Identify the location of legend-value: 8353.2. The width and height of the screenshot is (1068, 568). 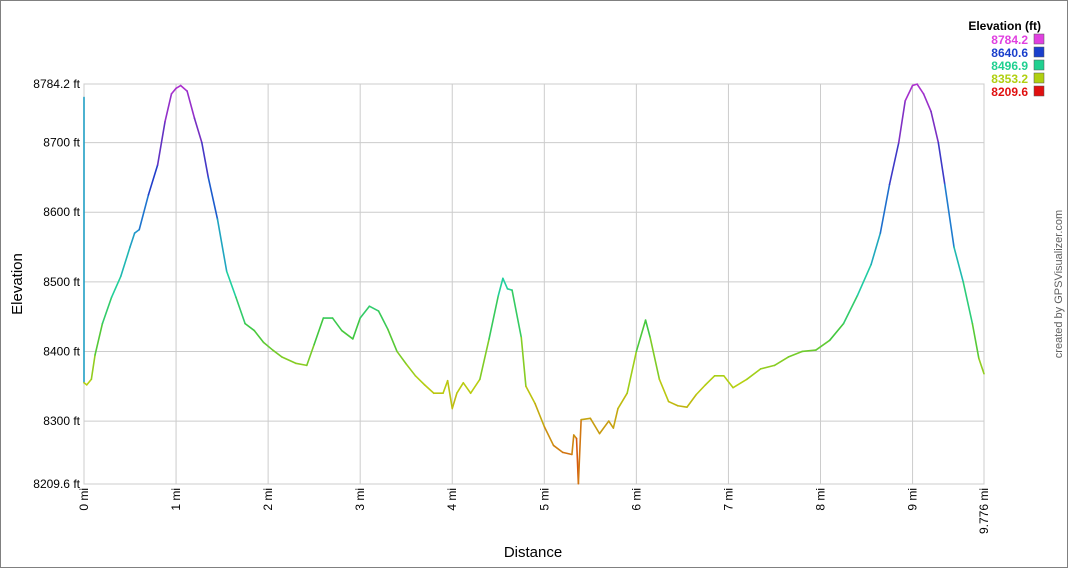
(1009, 79).